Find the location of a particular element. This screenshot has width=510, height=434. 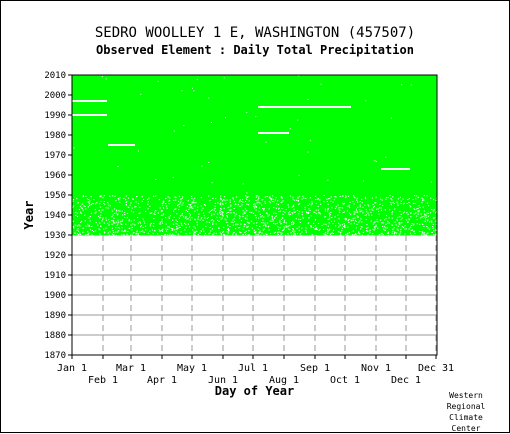

missing-segment is located at coordinates (395, 169).